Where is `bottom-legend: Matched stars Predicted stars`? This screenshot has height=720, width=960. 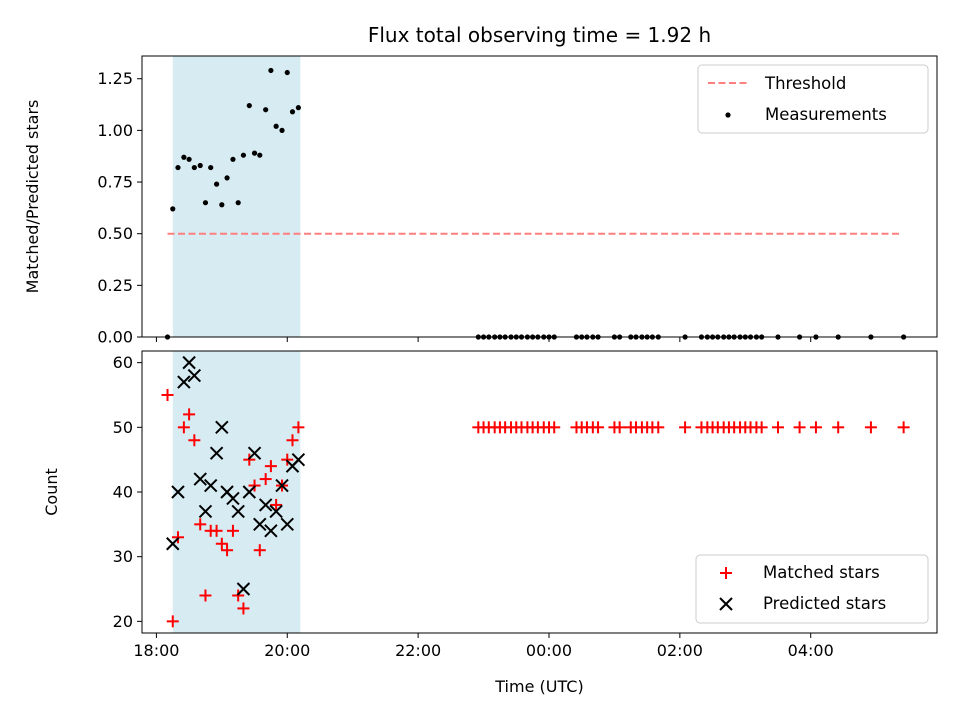
bottom-legend: Matched stars Predicted stars is located at coordinates (812, 589).